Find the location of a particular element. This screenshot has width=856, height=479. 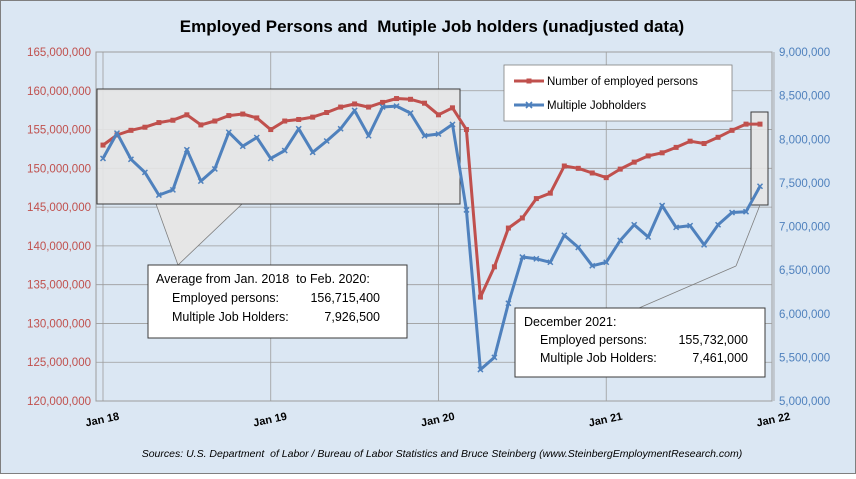

legend-label-multiple: Multiple Jobholders is located at coordinates (596, 106).